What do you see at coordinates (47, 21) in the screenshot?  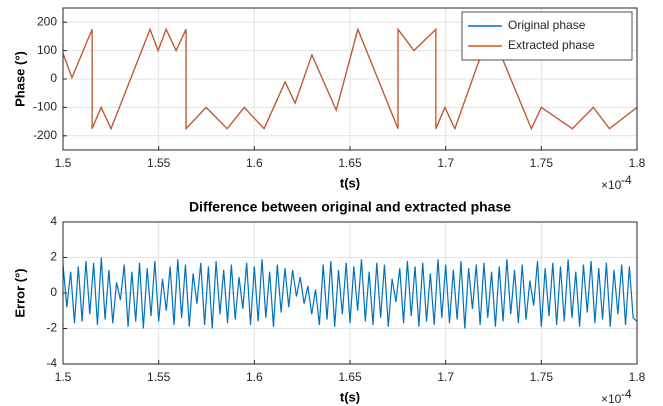 I see `y-tick-label: 200` at bounding box center [47, 21].